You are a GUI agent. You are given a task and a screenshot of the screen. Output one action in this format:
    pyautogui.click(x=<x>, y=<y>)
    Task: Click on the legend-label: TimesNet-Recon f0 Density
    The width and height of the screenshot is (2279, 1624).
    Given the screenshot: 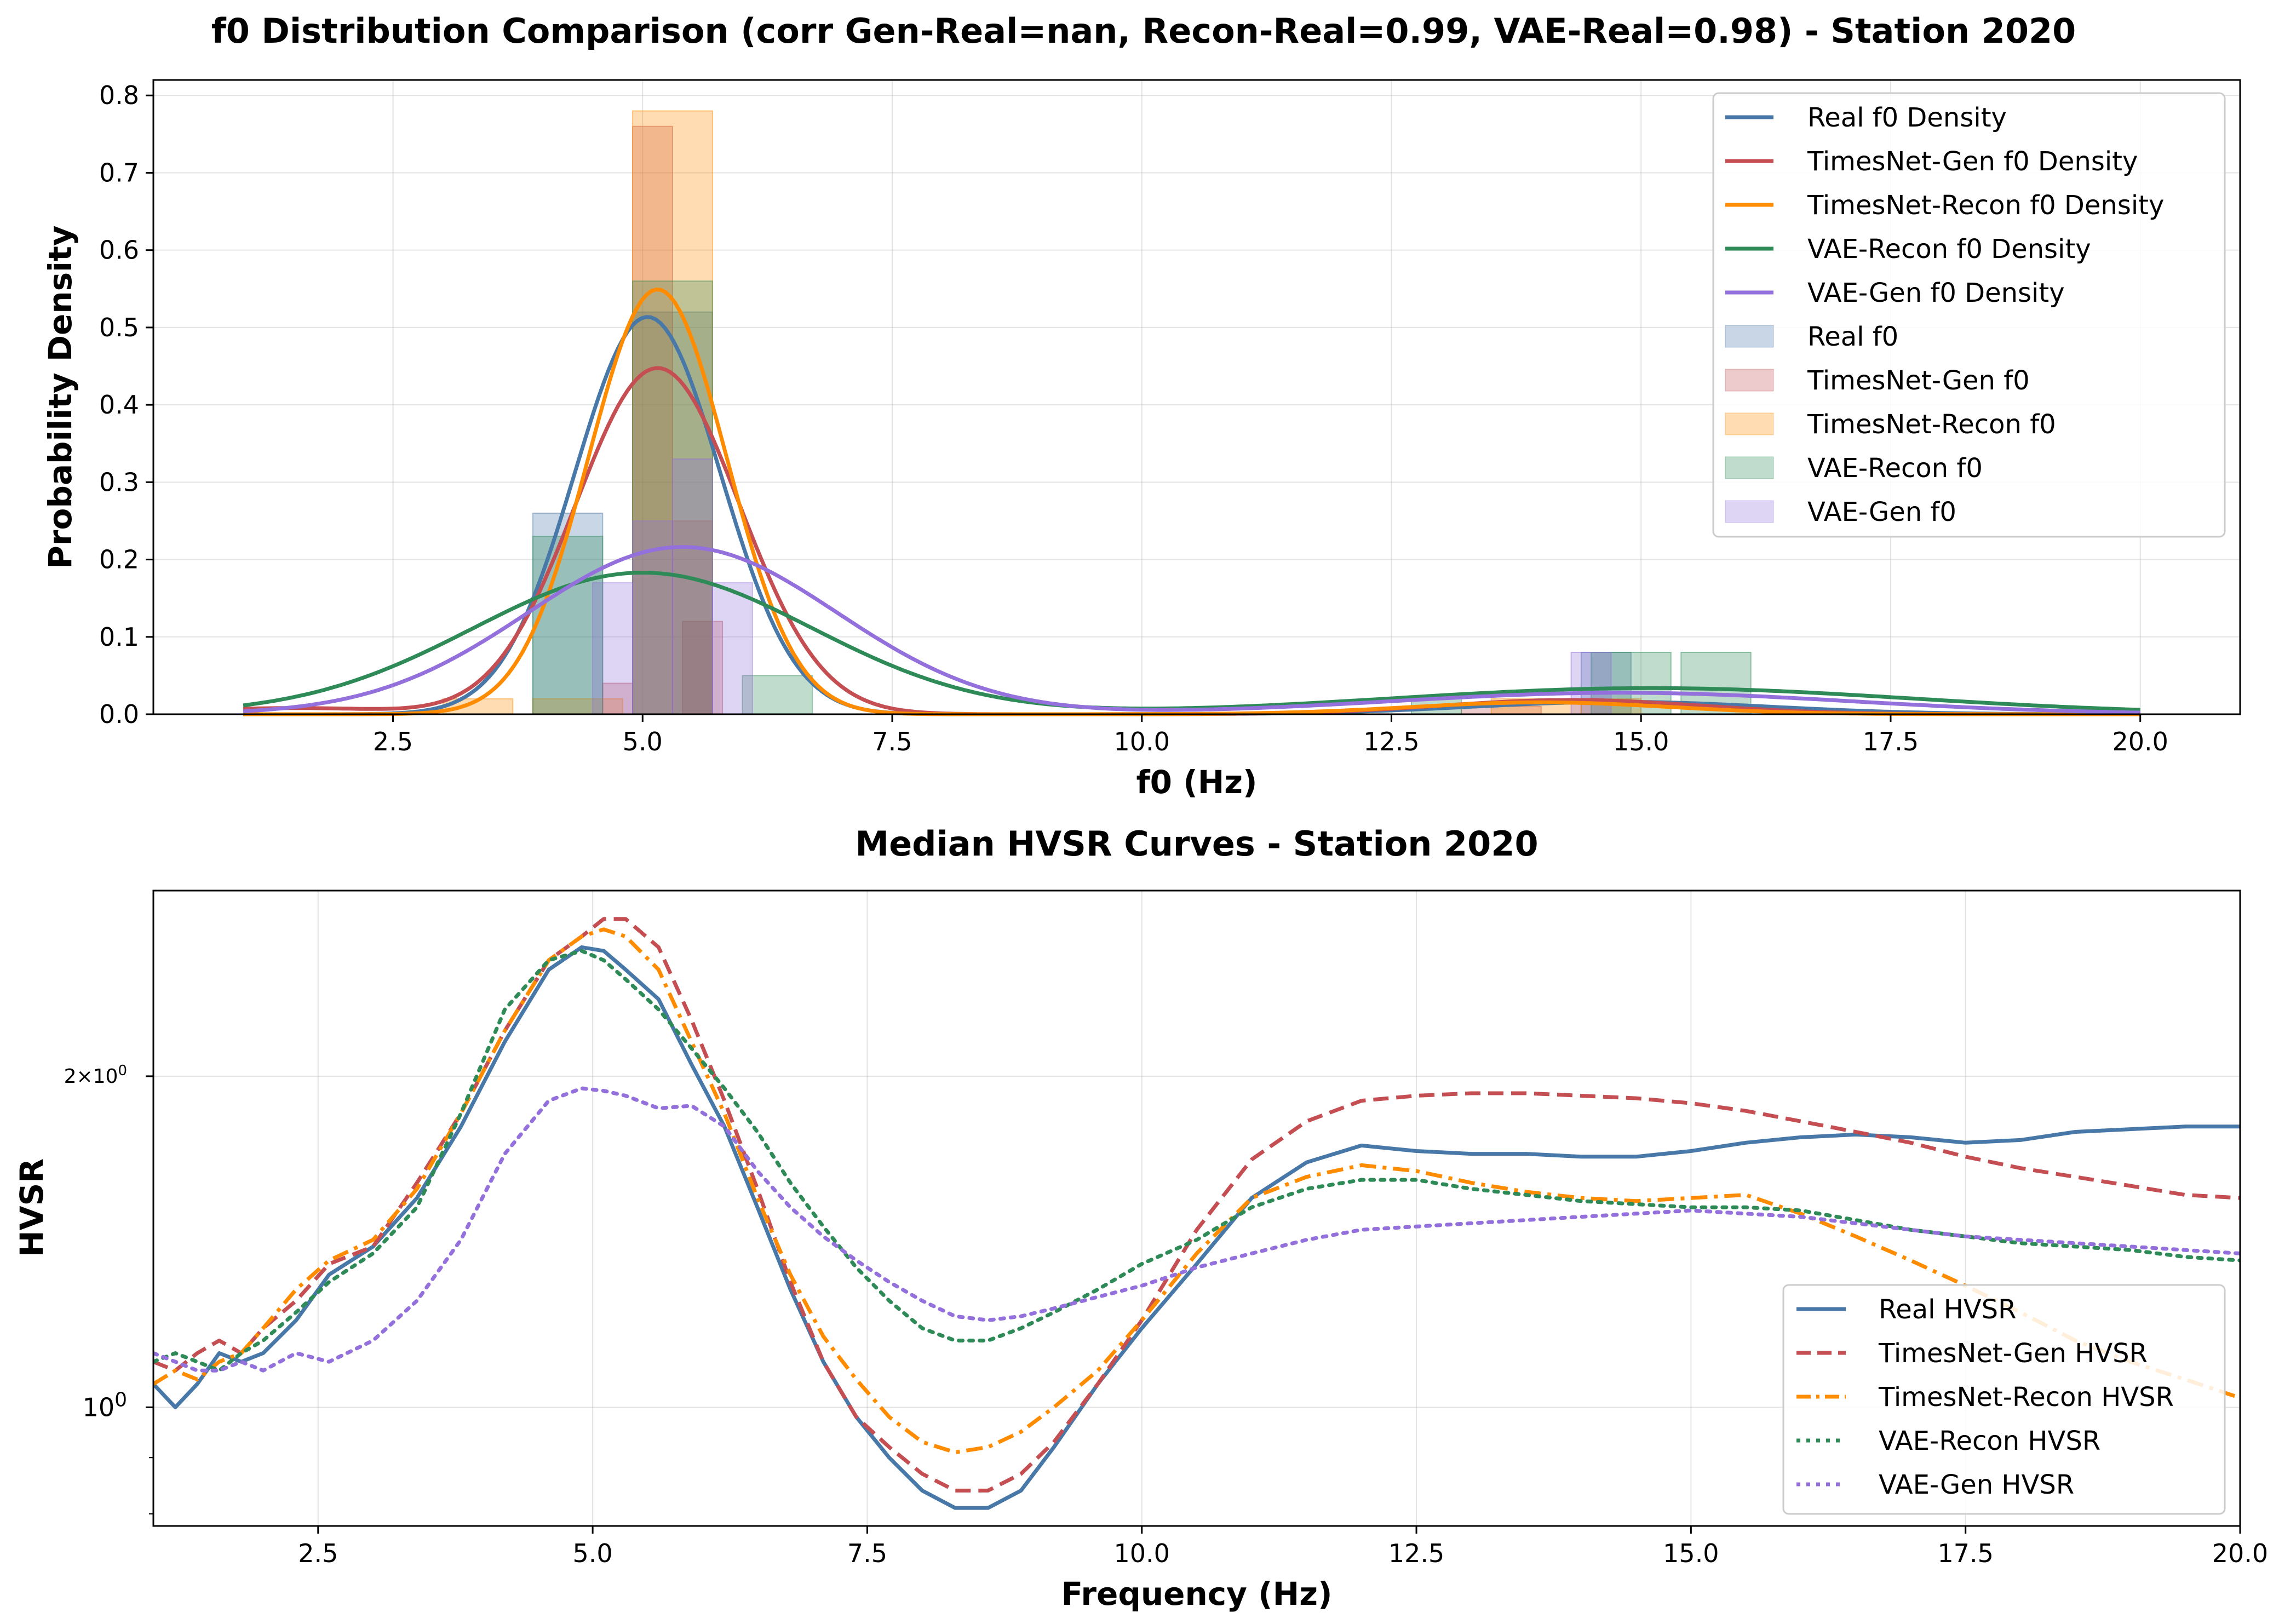 What is the action you would take?
    pyautogui.click(x=1985, y=205)
    